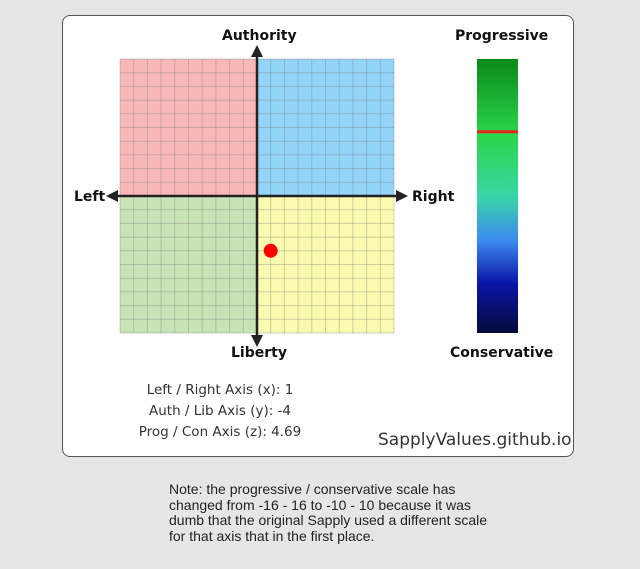 The height and width of the screenshot is (569, 640). Describe the element at coordinates (188, 264) in the screenshot. I see `quadrant-lib-left` at that location.